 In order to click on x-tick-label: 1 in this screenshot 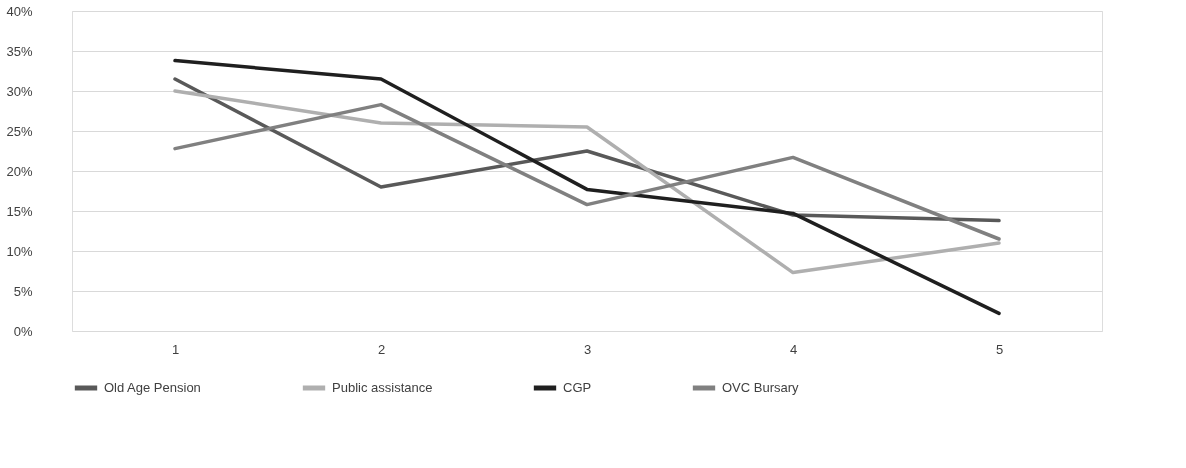, I will do `click(175, 349)`.